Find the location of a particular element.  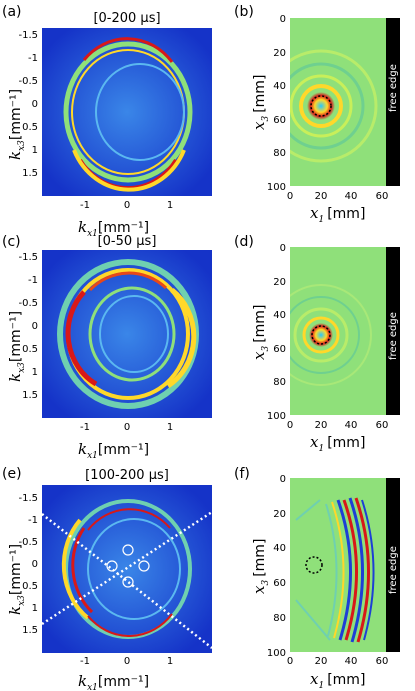

panel-title: [0-200 μs] is located at coordinates (126, 18).